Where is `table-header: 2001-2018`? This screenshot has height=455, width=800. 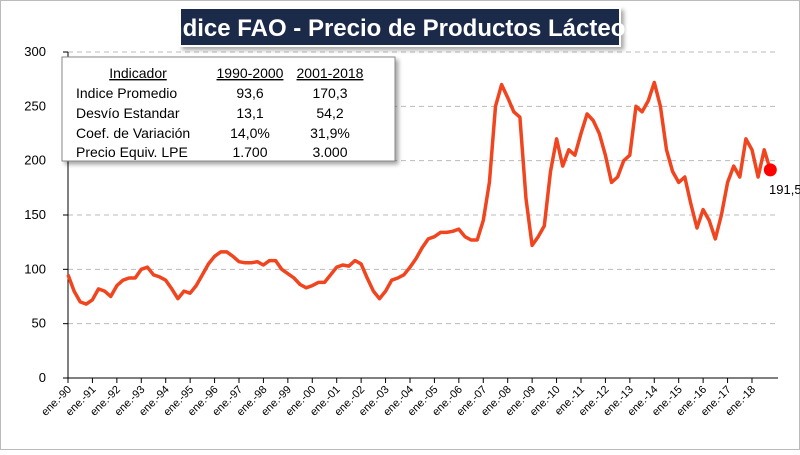
table-header: 2001-2018 is located at coordinates (330, 73).